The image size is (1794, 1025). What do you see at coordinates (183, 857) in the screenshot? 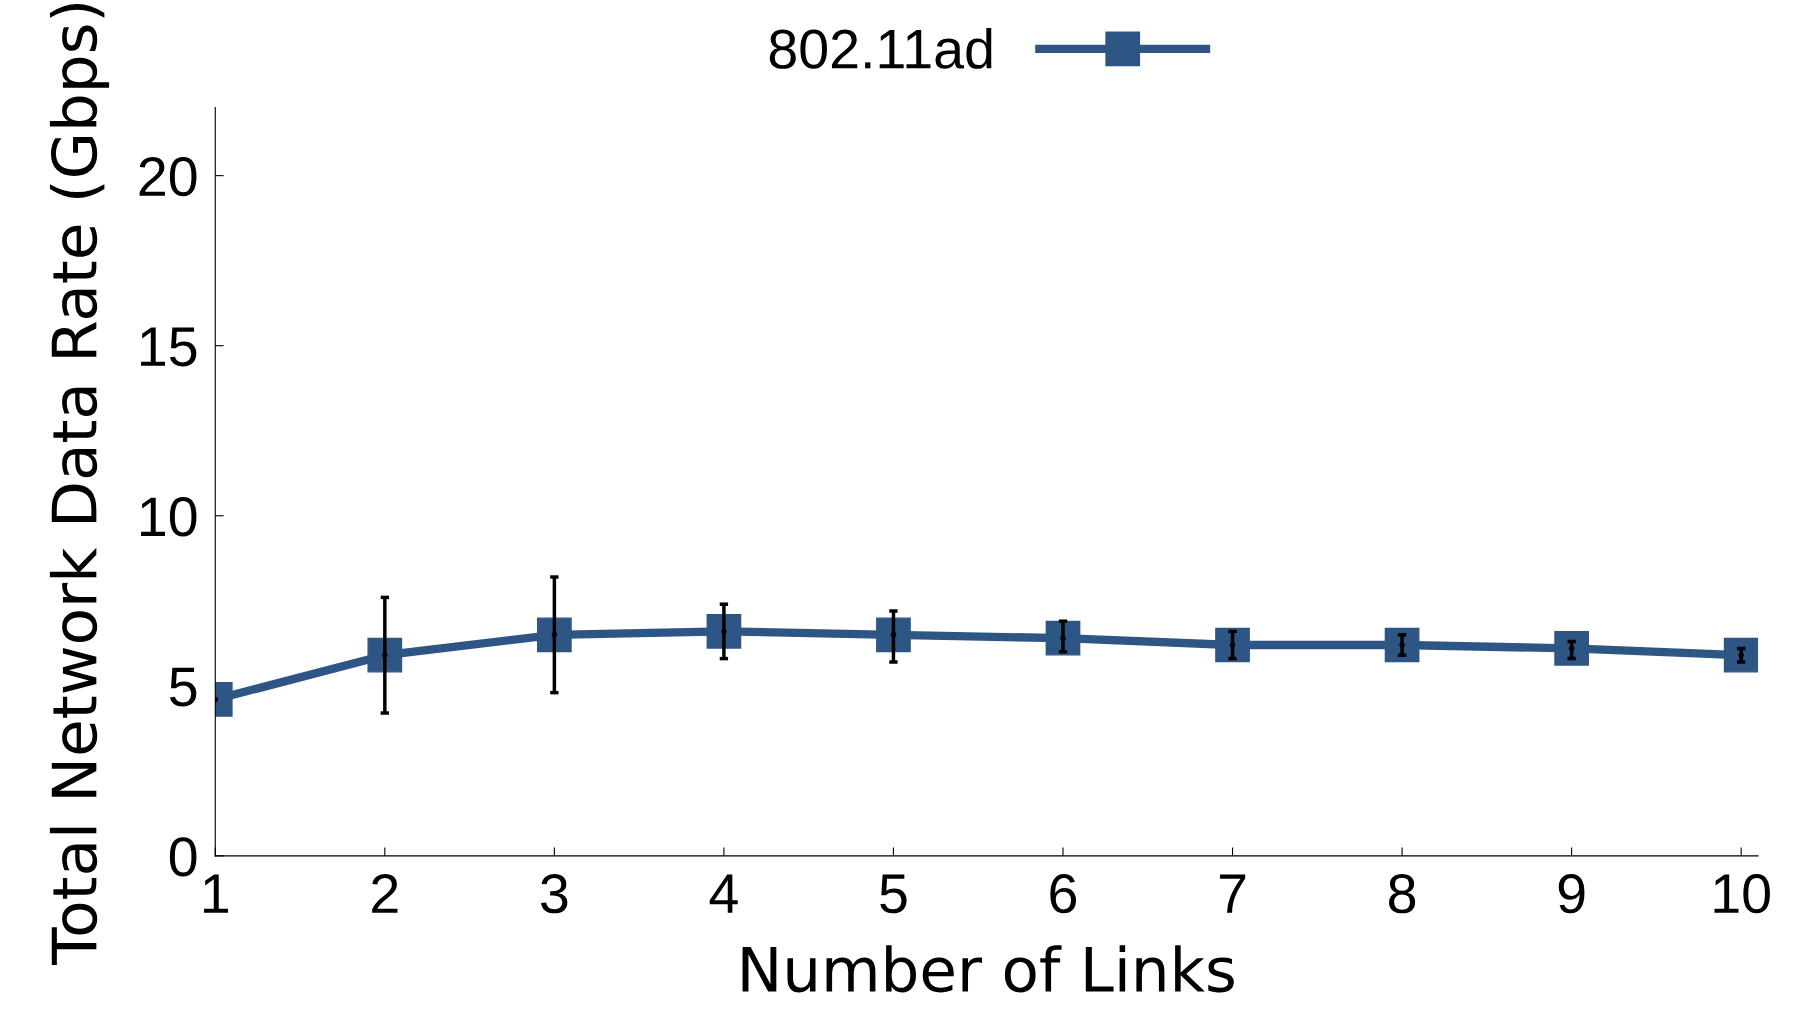
I see `y-tick-label: 0` at bounding box center [183, 857].